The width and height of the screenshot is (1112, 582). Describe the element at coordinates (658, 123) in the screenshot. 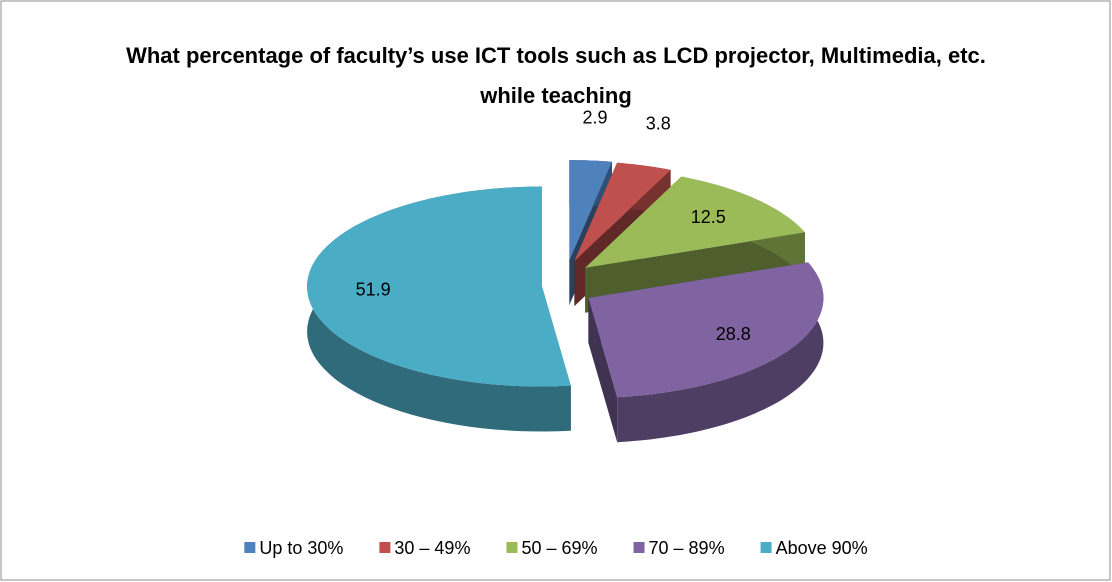

I see `data-label: 3.8` at that location.